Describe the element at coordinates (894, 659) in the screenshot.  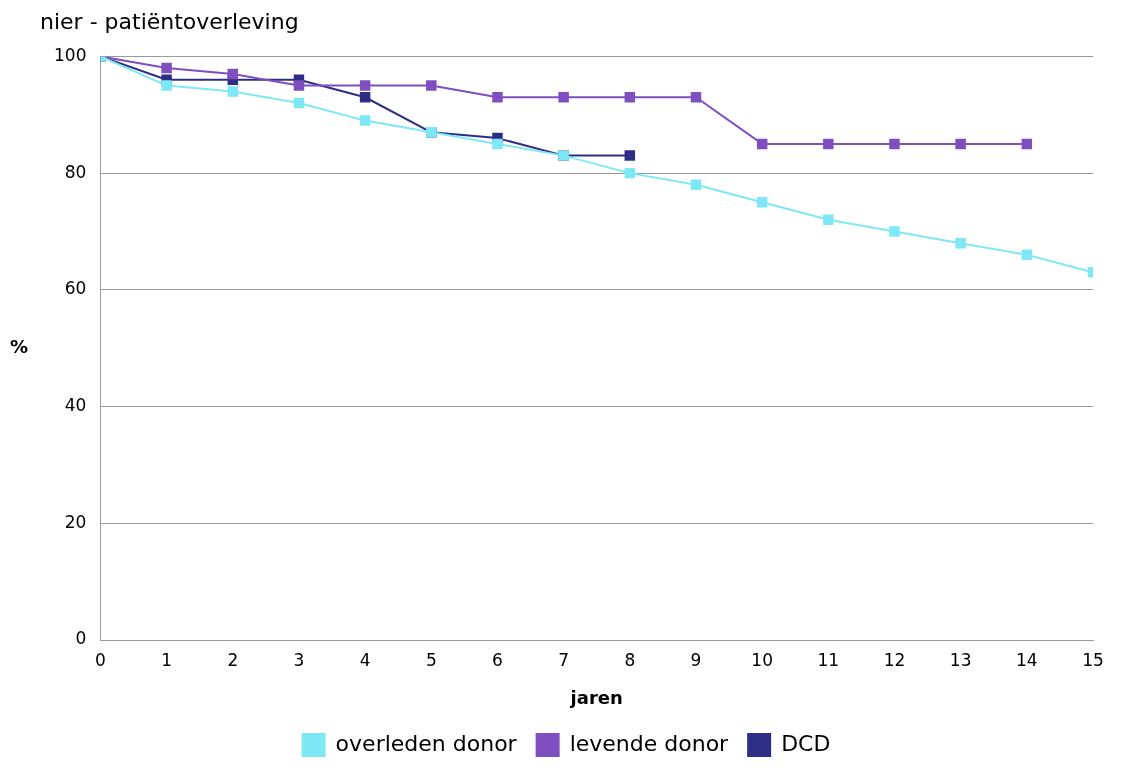
I see `x-tick-label: 12` at that location.